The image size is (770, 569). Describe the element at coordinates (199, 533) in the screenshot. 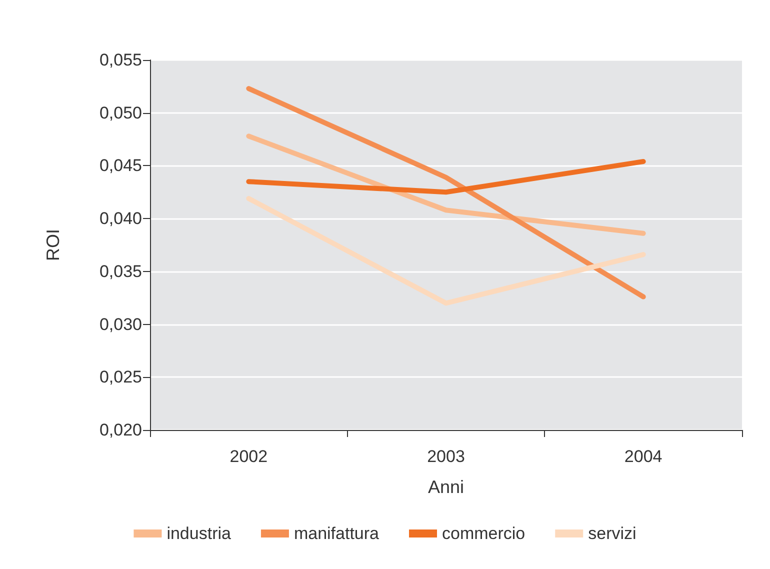

I see `legend-label: industria` at that location.